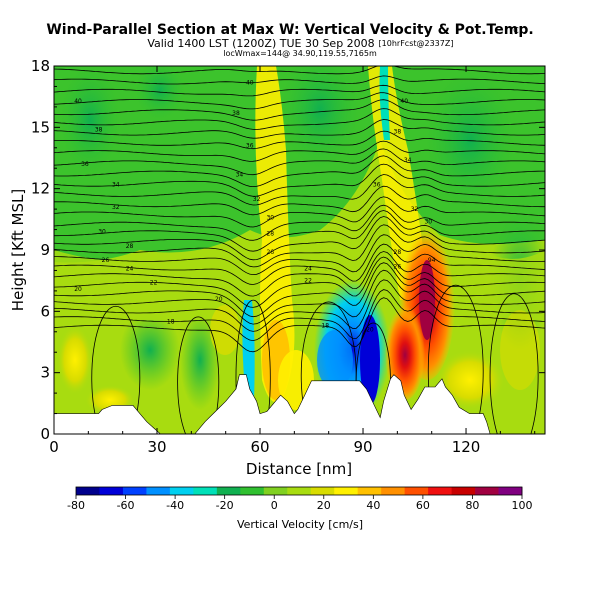 The image size is (600, 600). What do you see at coordinates (472, 505) in the screenshot?
I see `colorbar-tick-label: 80` at bounding box center [472, 505].